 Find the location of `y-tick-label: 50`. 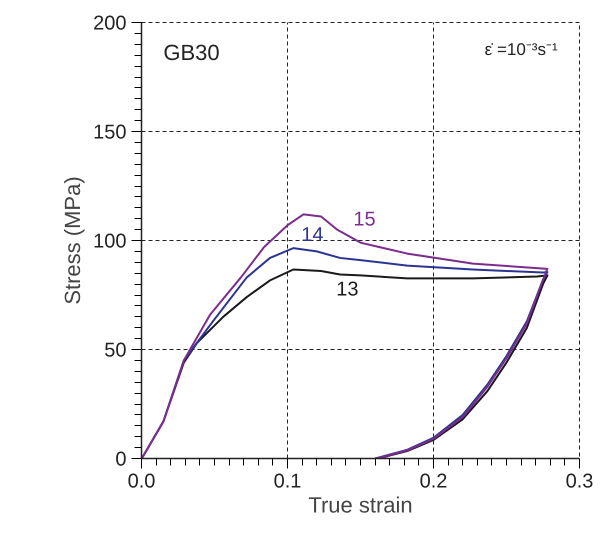

y-tick-label: 50 is located at coordinates (115, 351).